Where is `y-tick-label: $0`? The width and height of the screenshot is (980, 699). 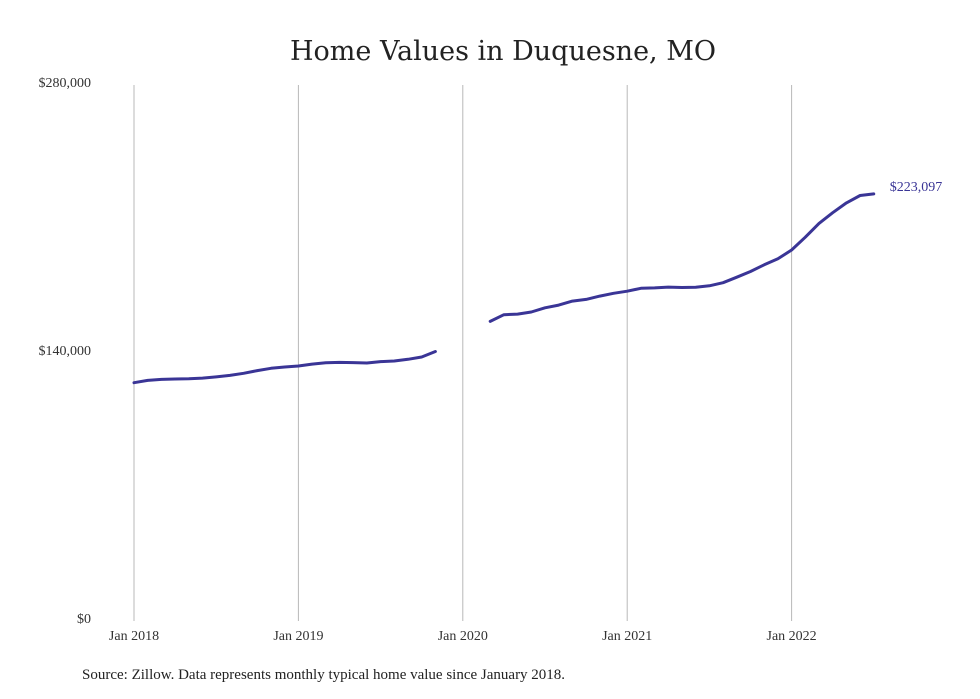
y-tick-label: $0 is located at coordinates (84, 619).